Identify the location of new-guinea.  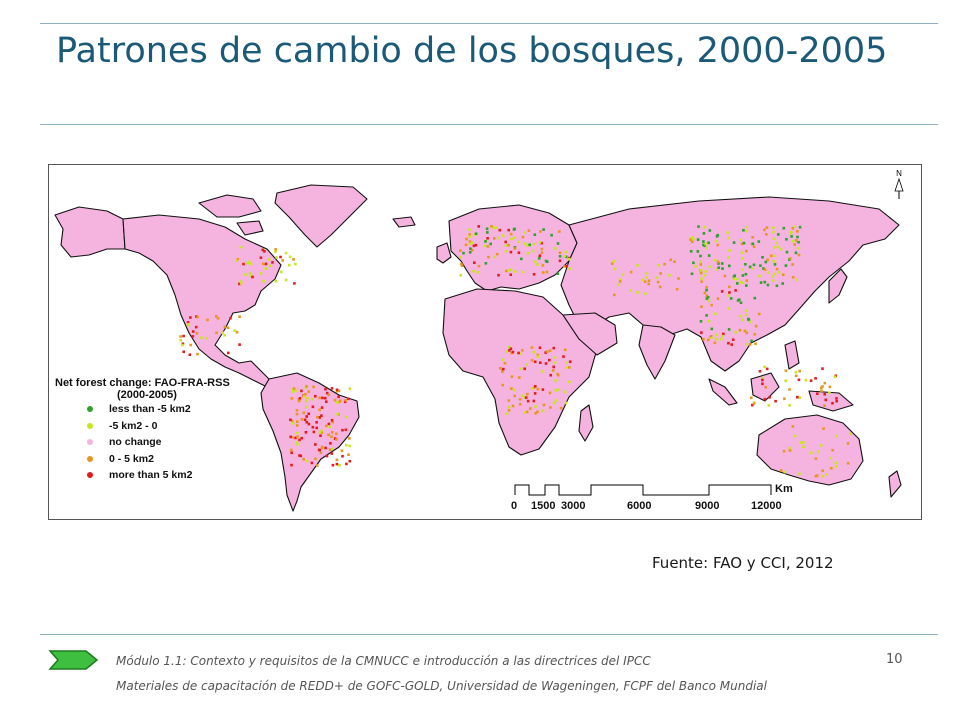
(831, 401).